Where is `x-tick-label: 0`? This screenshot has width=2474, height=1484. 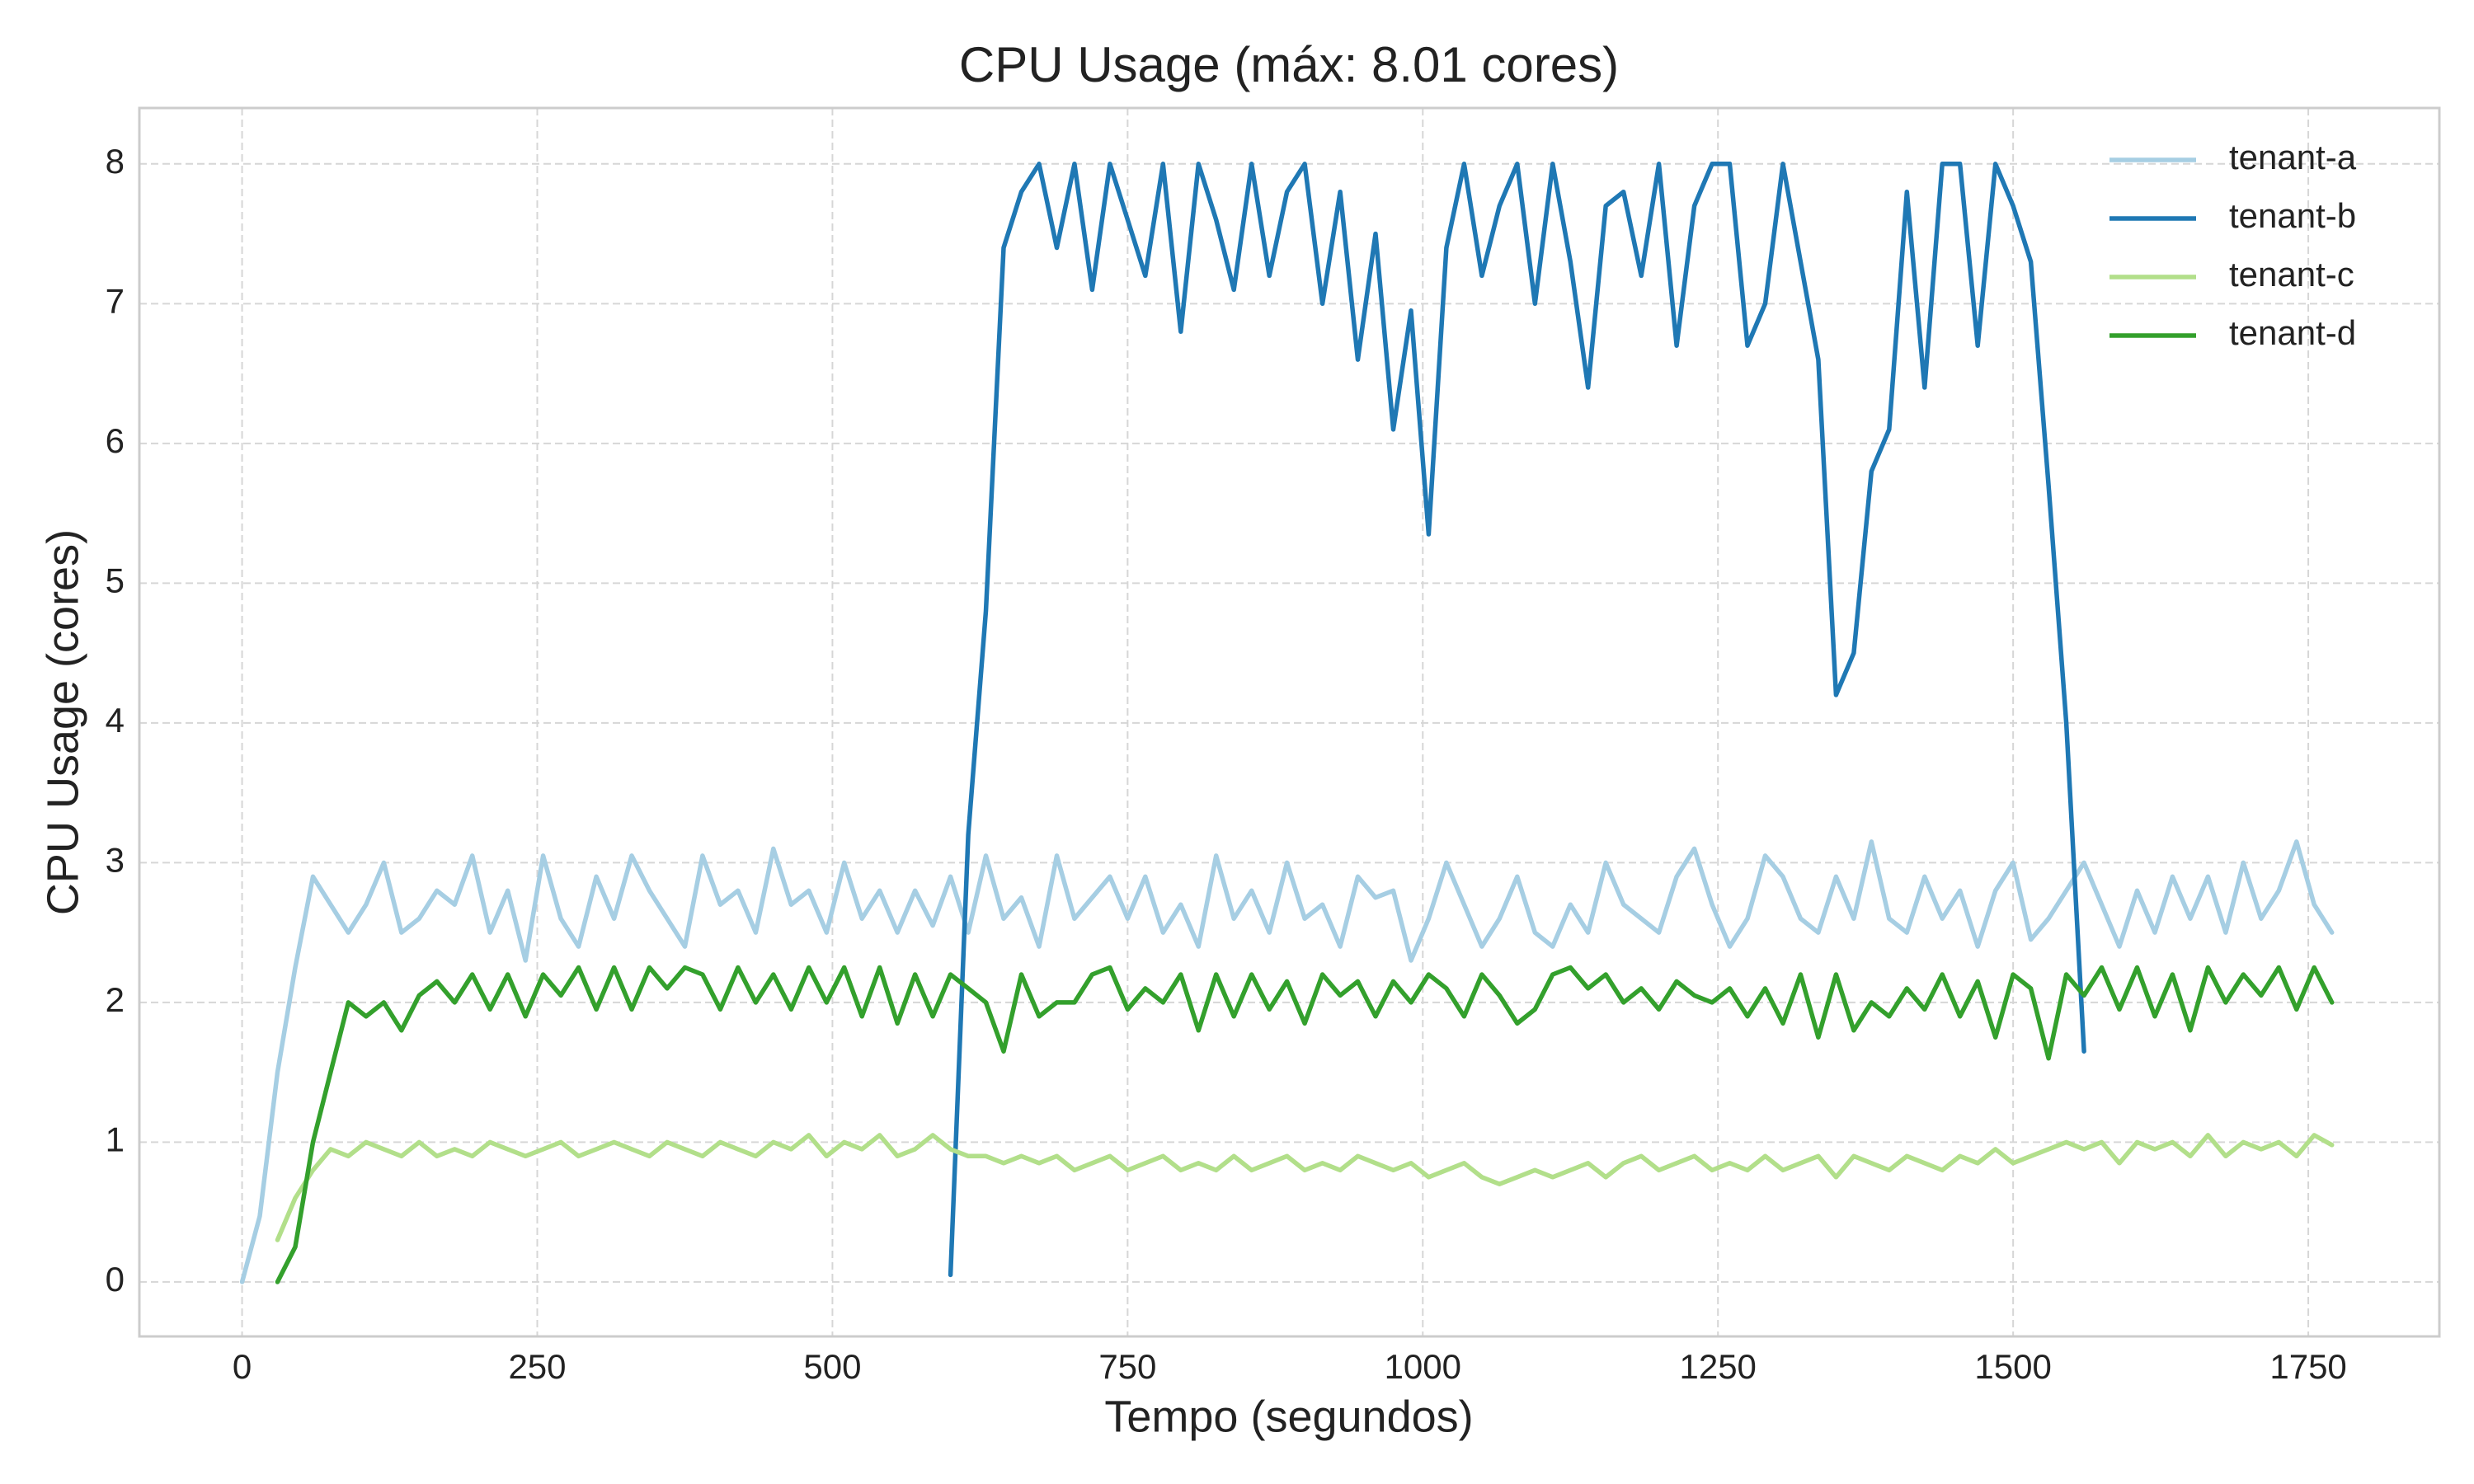 x-tick-label: 0 is located at coordinates (242, 1366).